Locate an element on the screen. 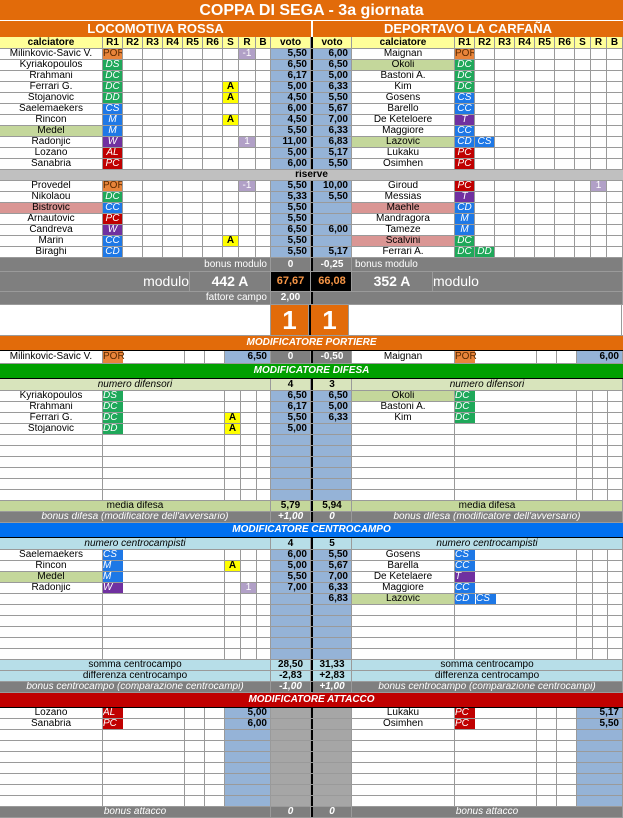 The image size is (623, 818). player-name: Biraghi is located at coordinates (51, 252).